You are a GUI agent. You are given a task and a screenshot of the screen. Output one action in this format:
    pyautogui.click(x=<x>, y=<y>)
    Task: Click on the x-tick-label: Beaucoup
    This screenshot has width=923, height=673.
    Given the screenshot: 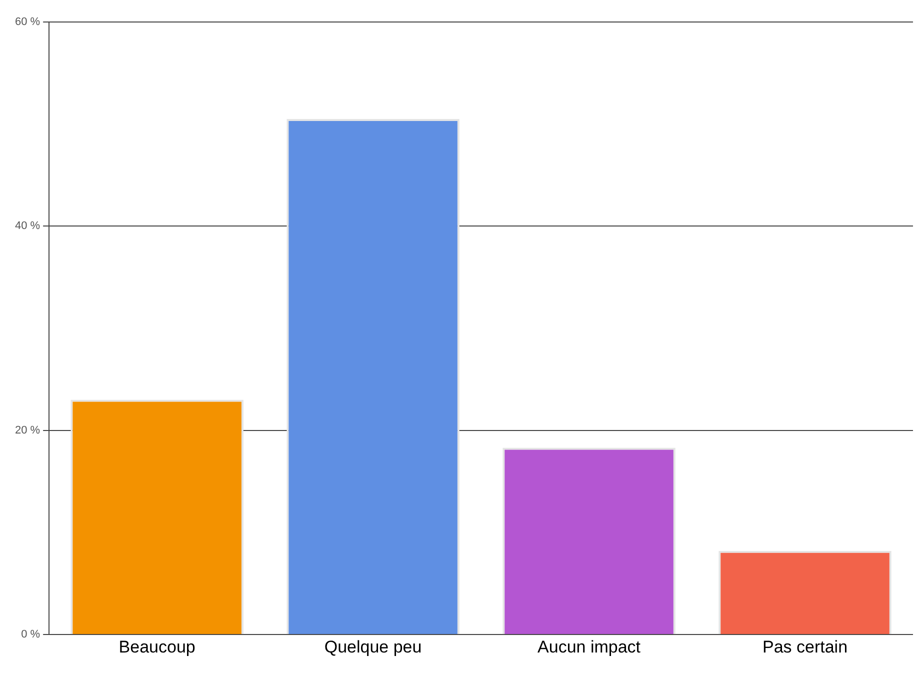 What is the action you would take?
    pyautogui.click(x=157, y=646)
    